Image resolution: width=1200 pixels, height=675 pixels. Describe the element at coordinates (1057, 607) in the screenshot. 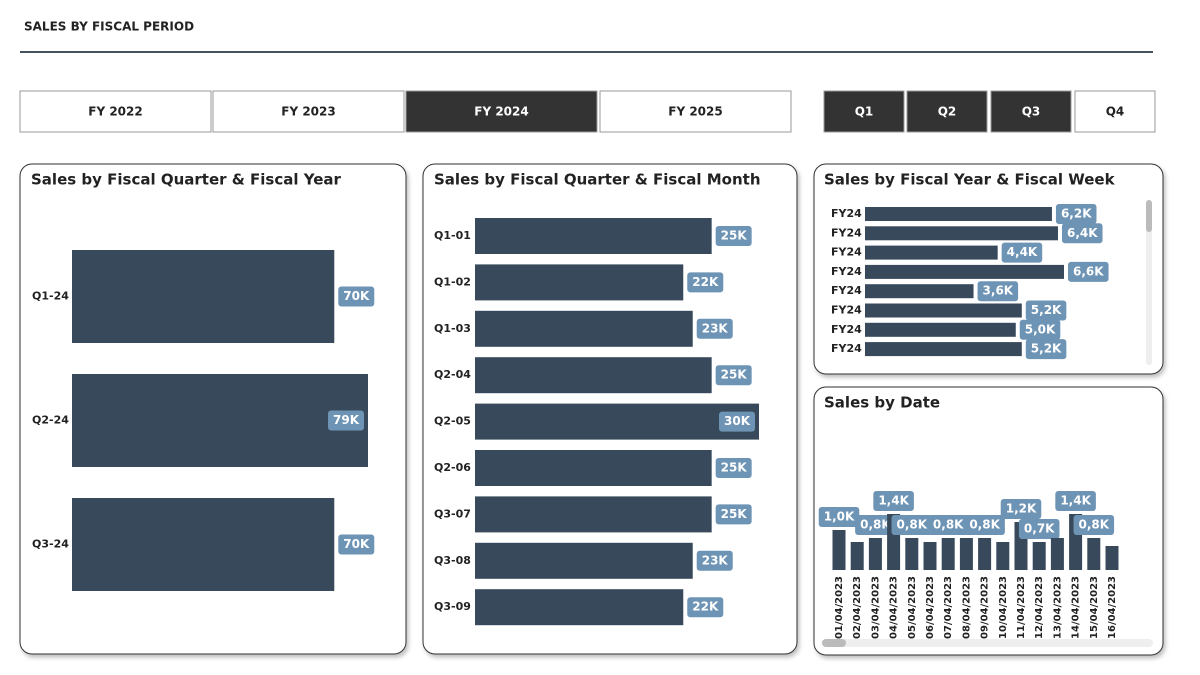

I see `category-label: 13/04/2023` at that location.